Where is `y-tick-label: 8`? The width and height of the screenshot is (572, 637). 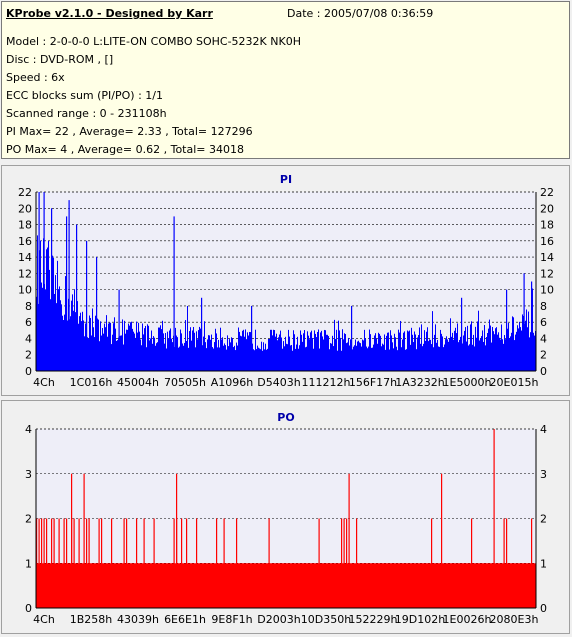 y-tick-label: 8 is located at coordinates (28, 306).